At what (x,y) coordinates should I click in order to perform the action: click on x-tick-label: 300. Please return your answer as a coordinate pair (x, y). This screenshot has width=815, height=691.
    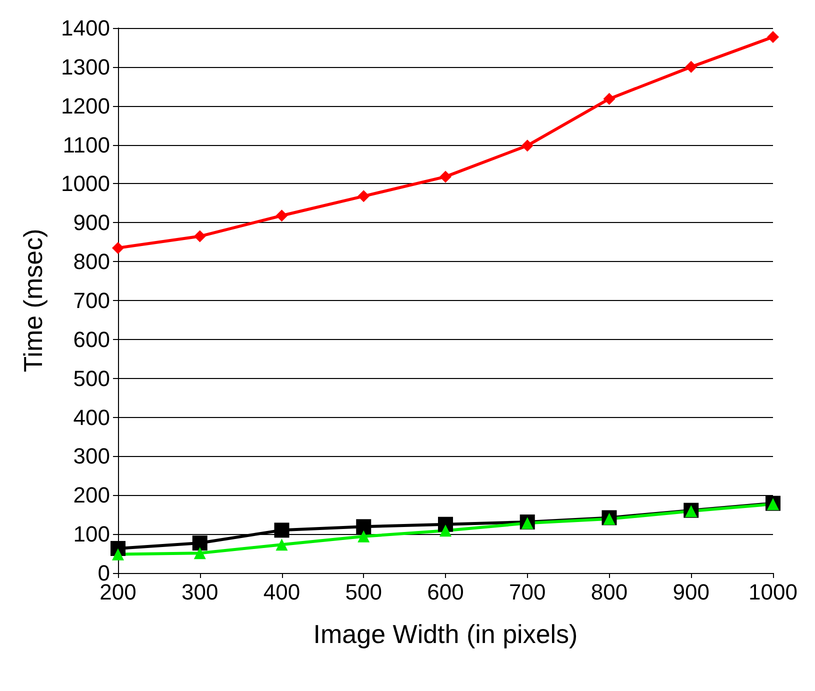
    Looking at the image, I should click on (200, 592).